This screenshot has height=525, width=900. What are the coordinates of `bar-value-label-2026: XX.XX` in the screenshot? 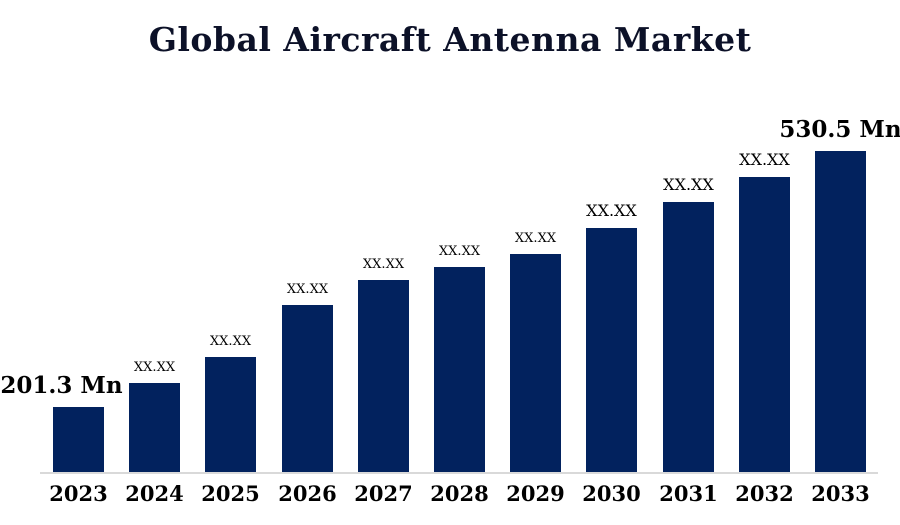 It's located at (307, 289).